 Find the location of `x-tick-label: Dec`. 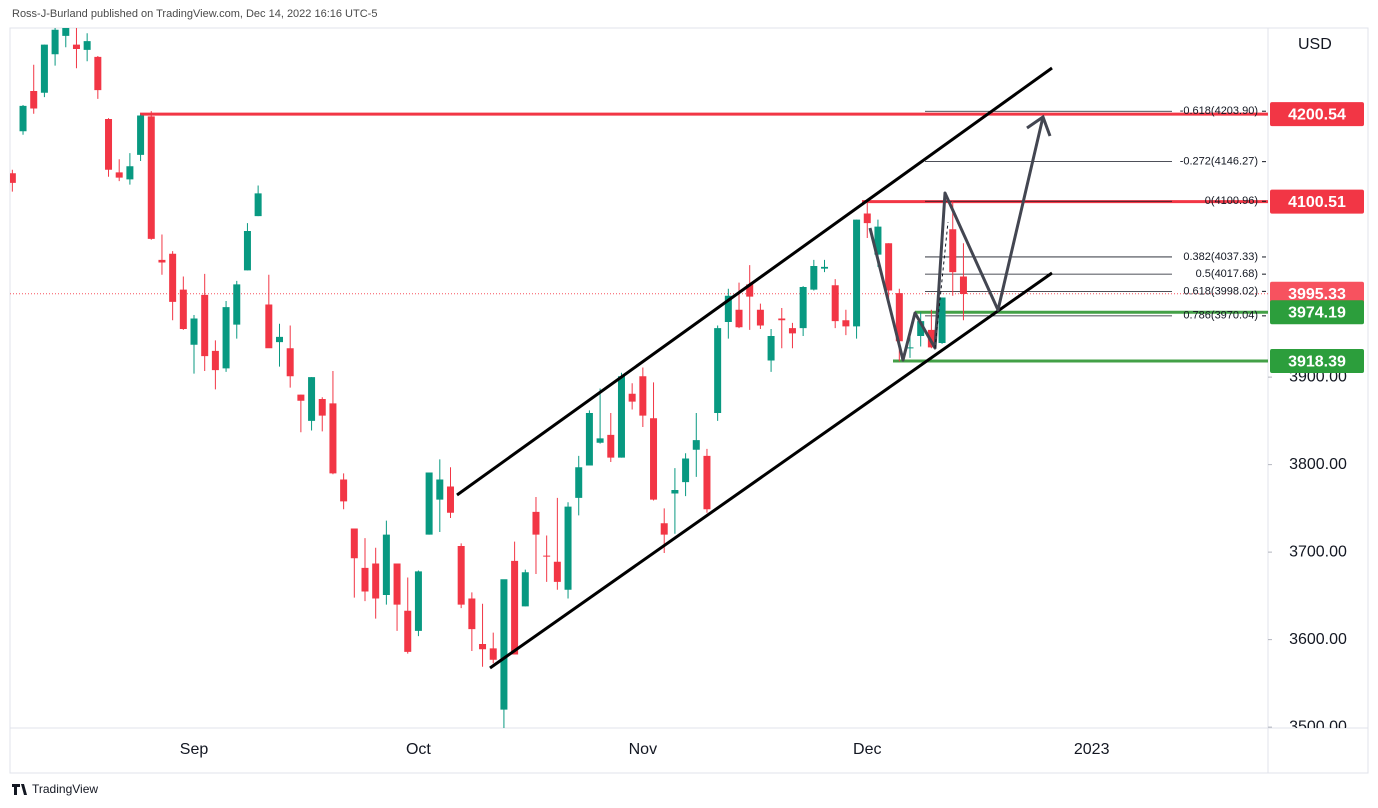

x-tick-label: Dec is located at coordinates (867, 749).